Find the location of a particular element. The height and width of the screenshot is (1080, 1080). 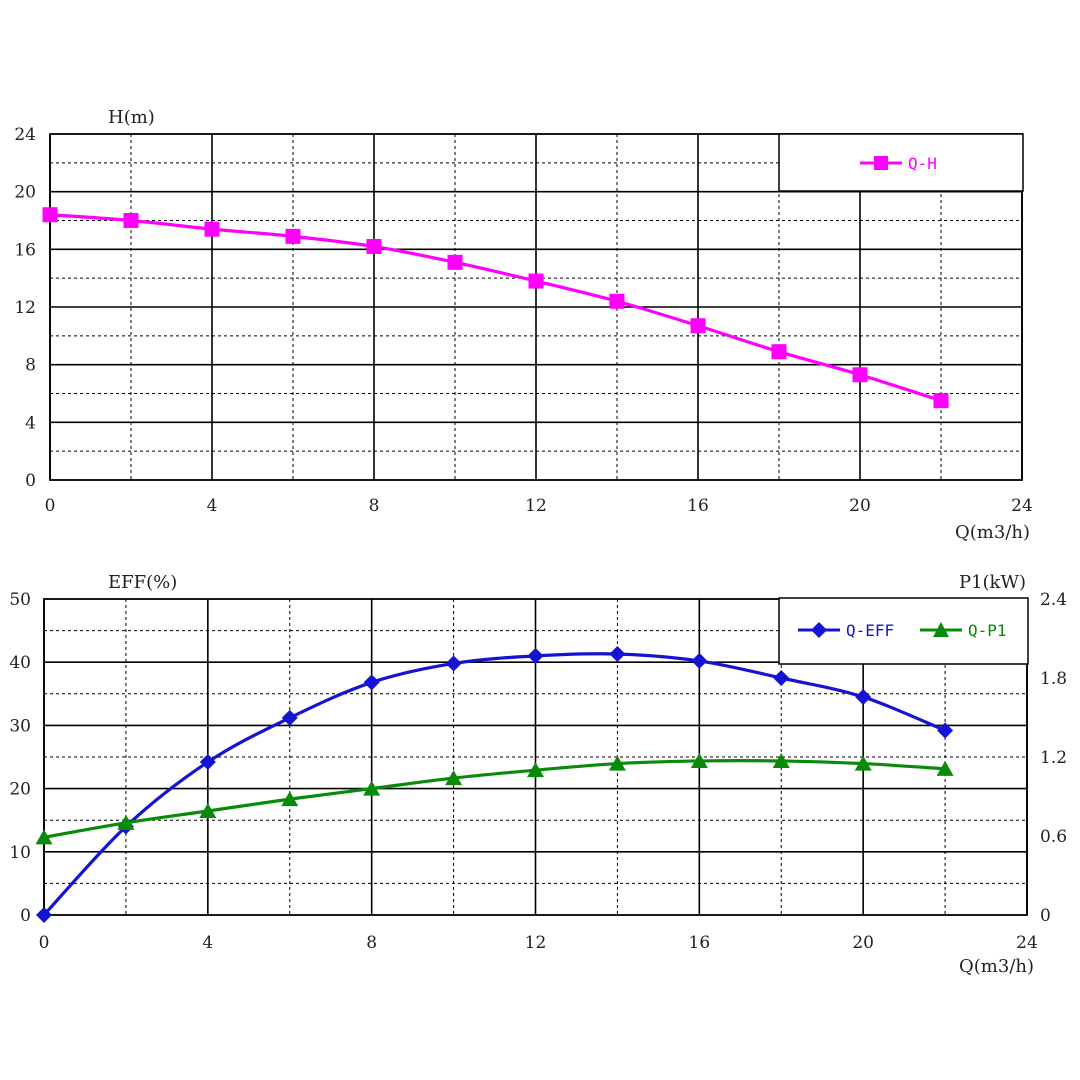

qh-y-tick-label: 8 is located at coordinates (30, 366).